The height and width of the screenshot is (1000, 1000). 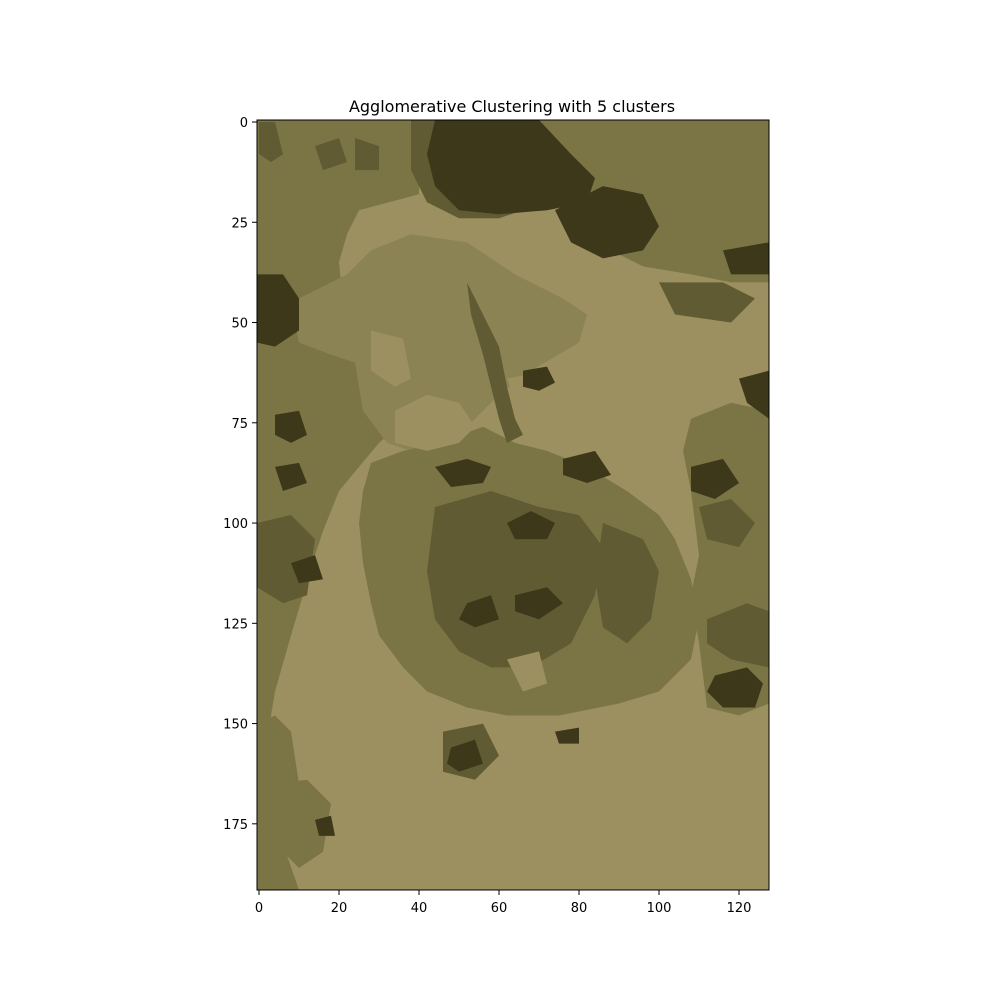 I want to click on y-tick-label: 125, so click(x=235, y=624).